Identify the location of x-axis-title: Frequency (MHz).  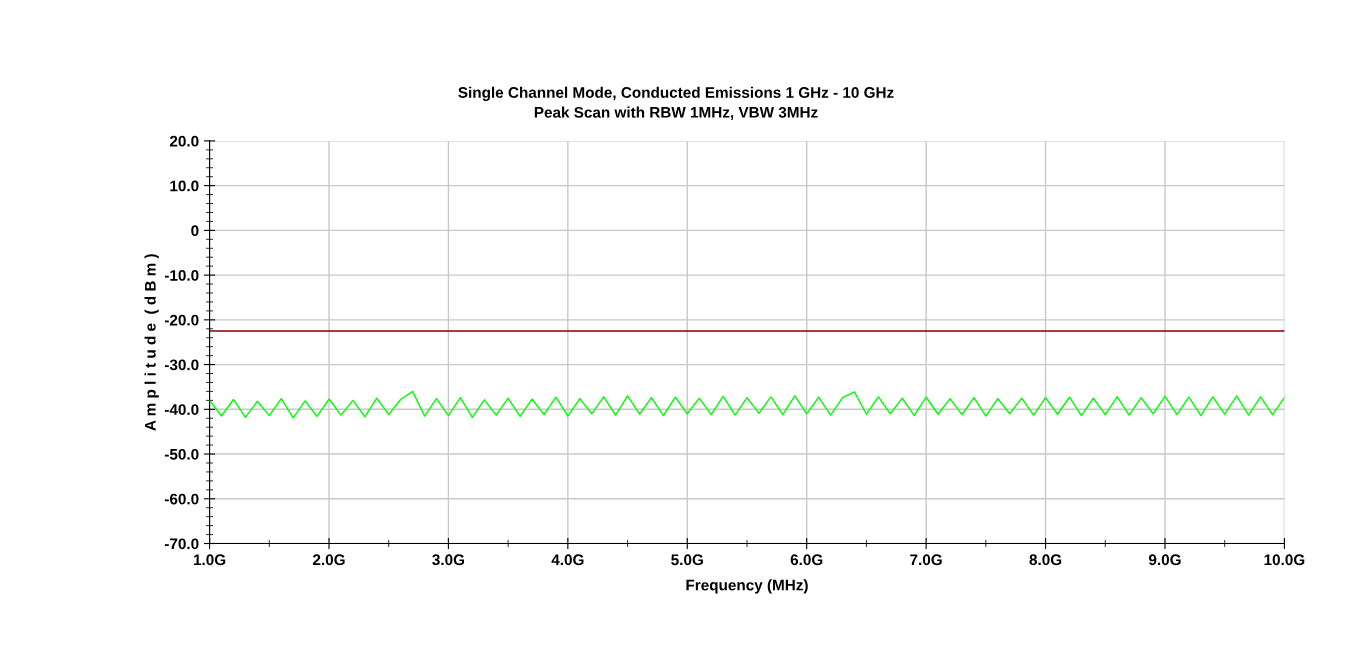
(747, 586).